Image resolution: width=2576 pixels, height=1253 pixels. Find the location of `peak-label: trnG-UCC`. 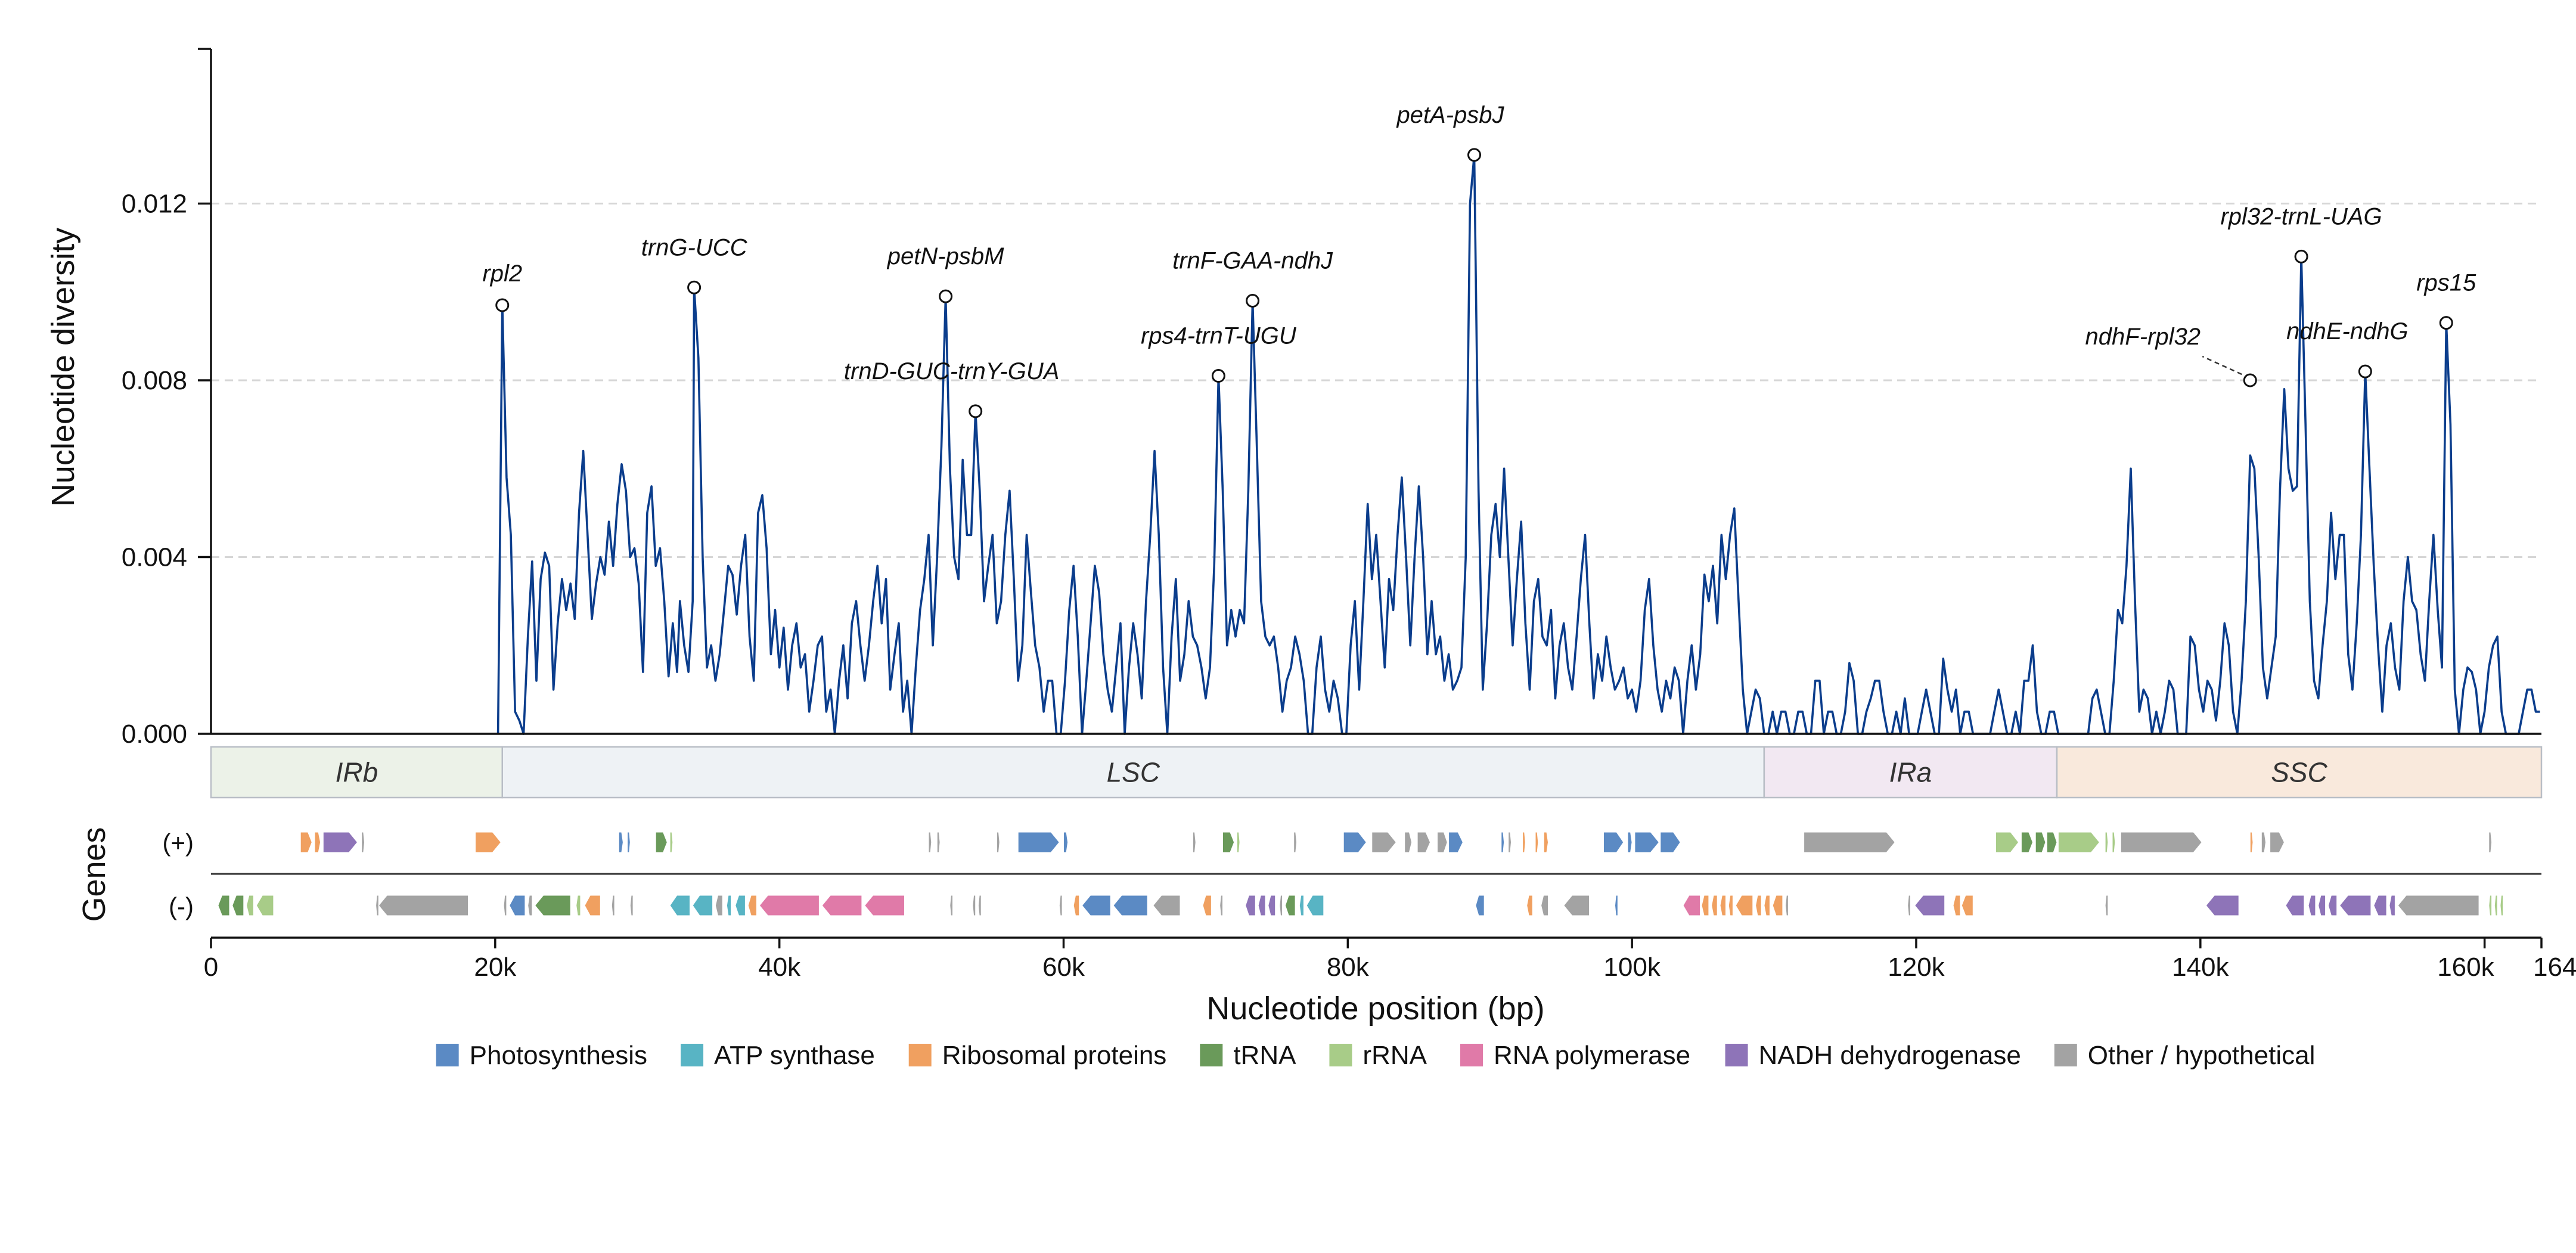

peak-label: trnG-UCC is located at coordinates (694, 247).